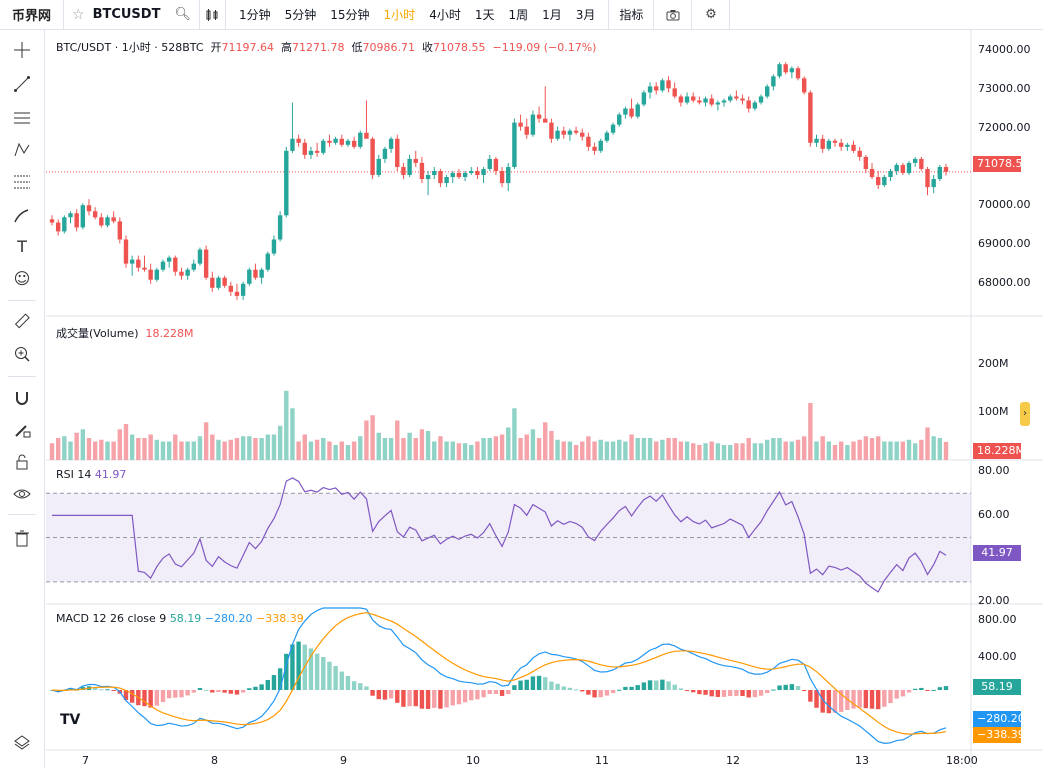 The width and height of the screenshot is (1043, 768). I want to click on text-icon: T, so click(22, 246).